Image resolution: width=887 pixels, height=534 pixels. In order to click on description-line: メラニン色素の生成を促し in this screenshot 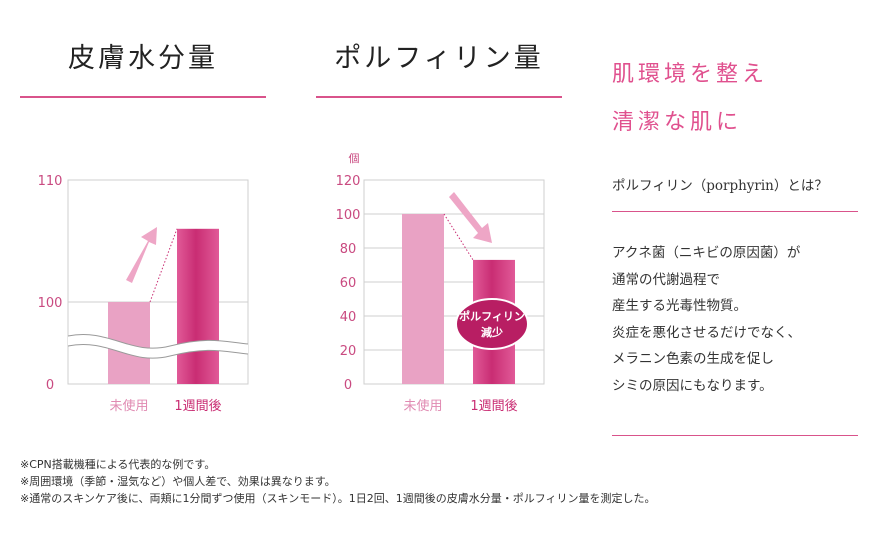, I will do `click(693, 359)`.